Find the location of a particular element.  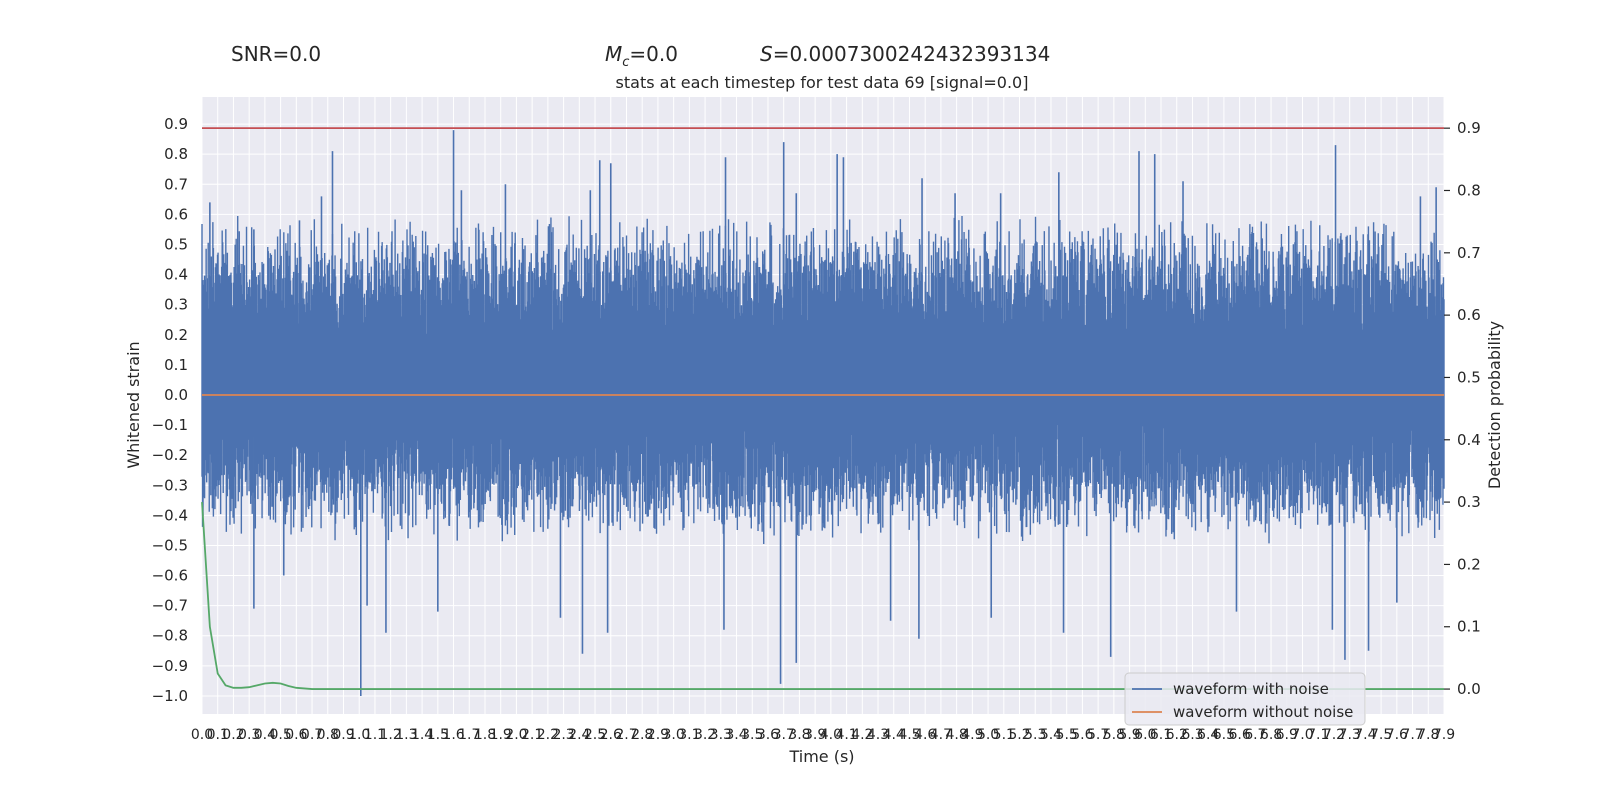

x-tick-label: 4.3 is located at coordinates (878, 735).